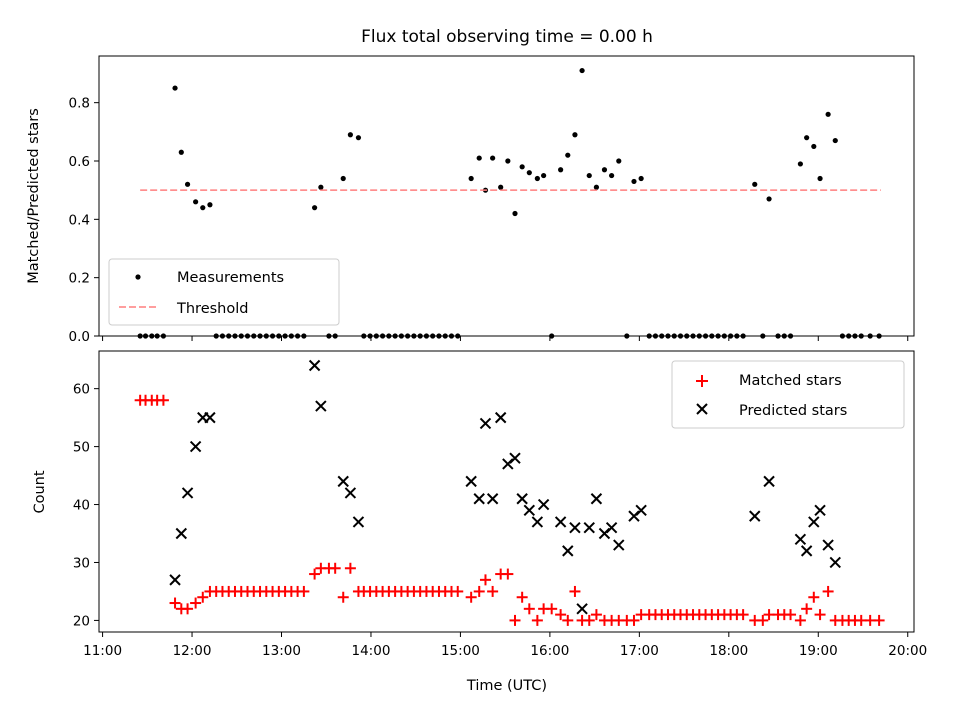 This screenshot has width=960, height=720. Describe the element at coordinates (793, 411) in the screenshot. I see `legend-predicted-label: Predicted stars` at that location.